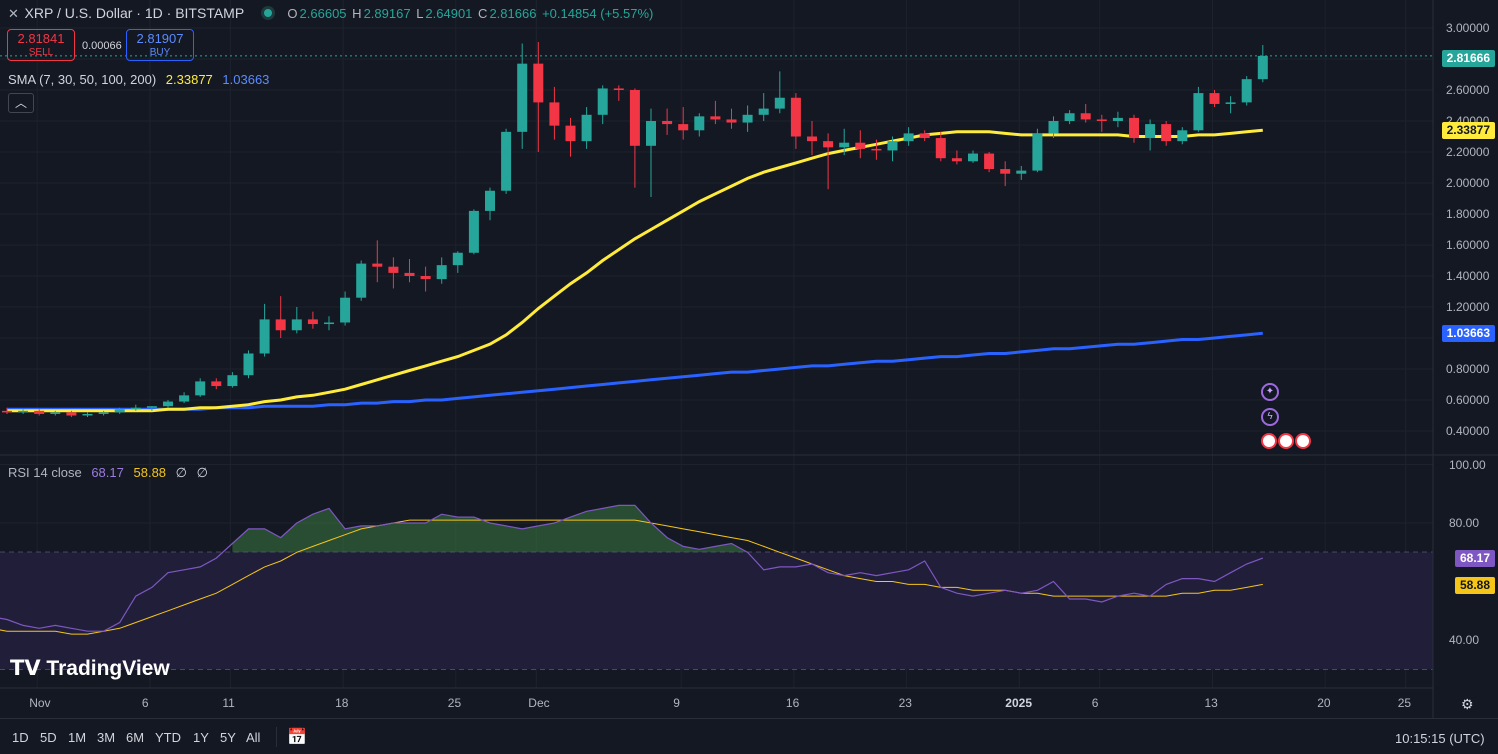 The width and height of the screenshot is (1498, 754). What do you see at coordinates (90, 668) in the screenshot?
I see `tradingview-logo: 𝗧𝗩 TradingView` at bounding box center [90, 668].